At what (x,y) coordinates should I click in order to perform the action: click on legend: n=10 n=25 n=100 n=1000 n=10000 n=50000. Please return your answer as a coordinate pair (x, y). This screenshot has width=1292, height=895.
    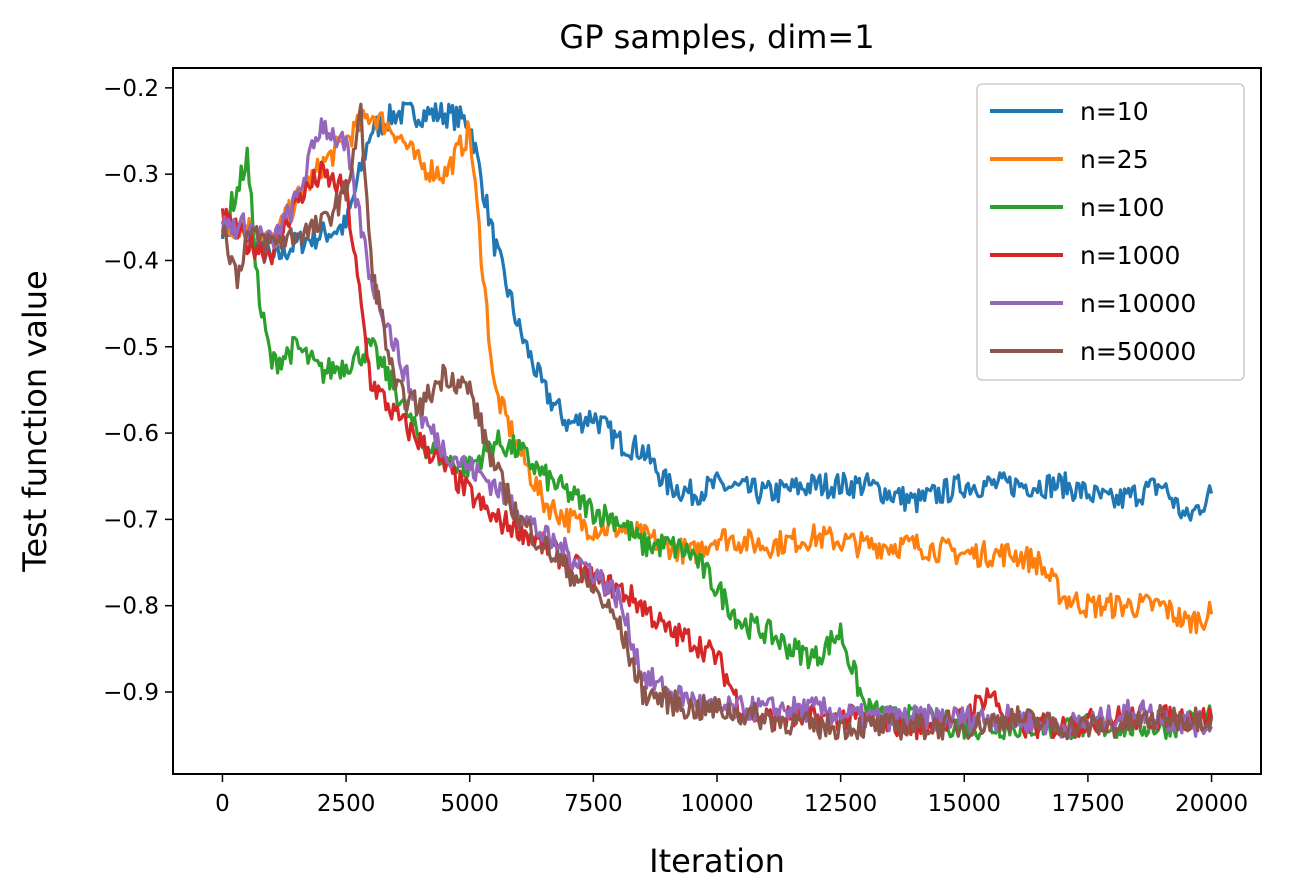
    Looking at the image, I should click on (1110, 232).